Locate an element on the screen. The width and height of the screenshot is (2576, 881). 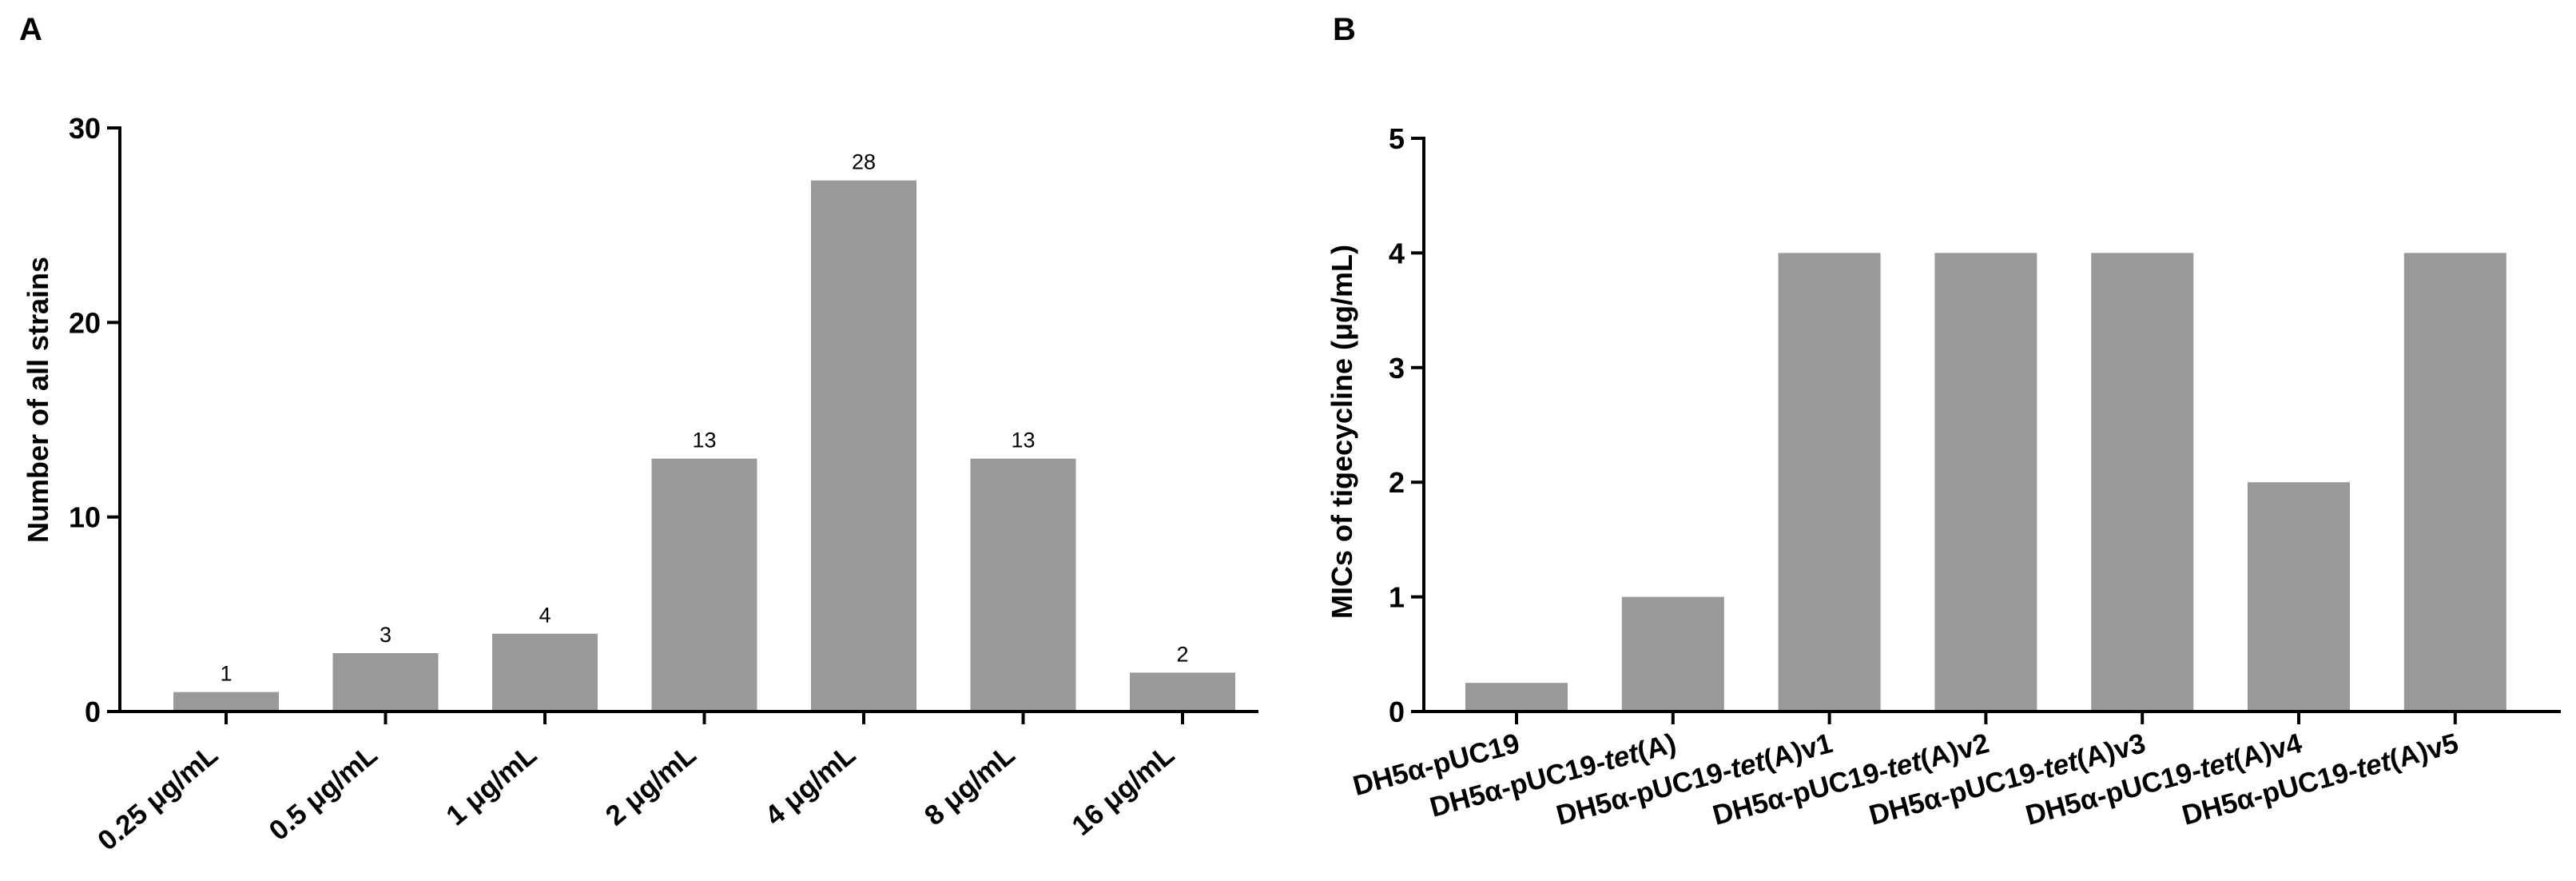
panel-a-data-label: 4 is located at coordinates (545, 616).